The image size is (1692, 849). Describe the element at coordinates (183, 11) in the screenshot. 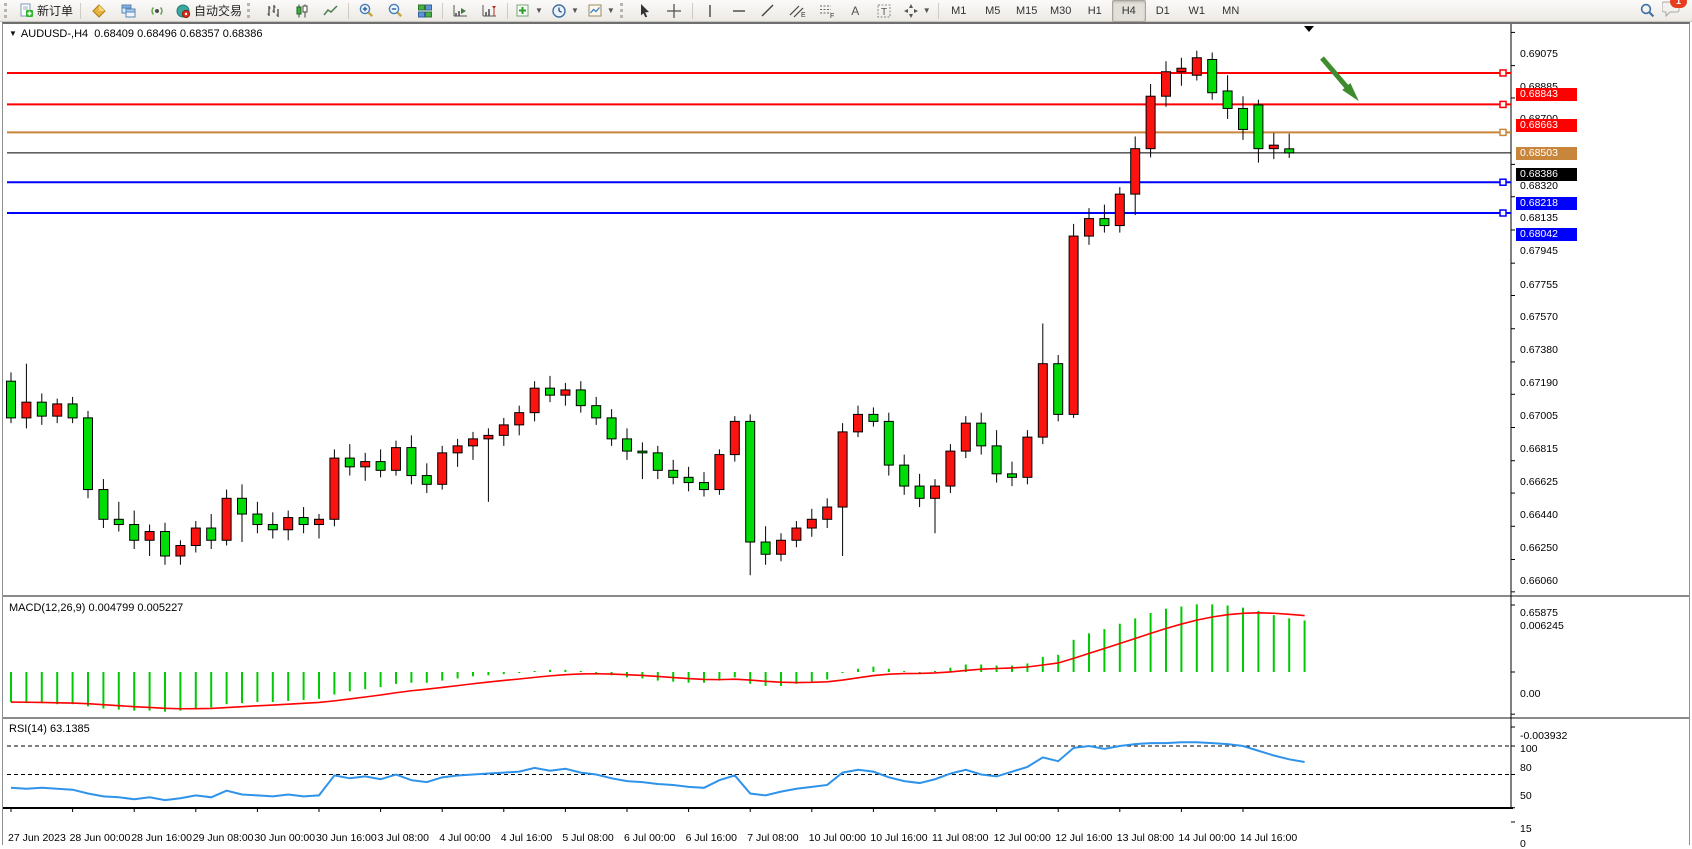

I see `auto-trading-icon` at that location.